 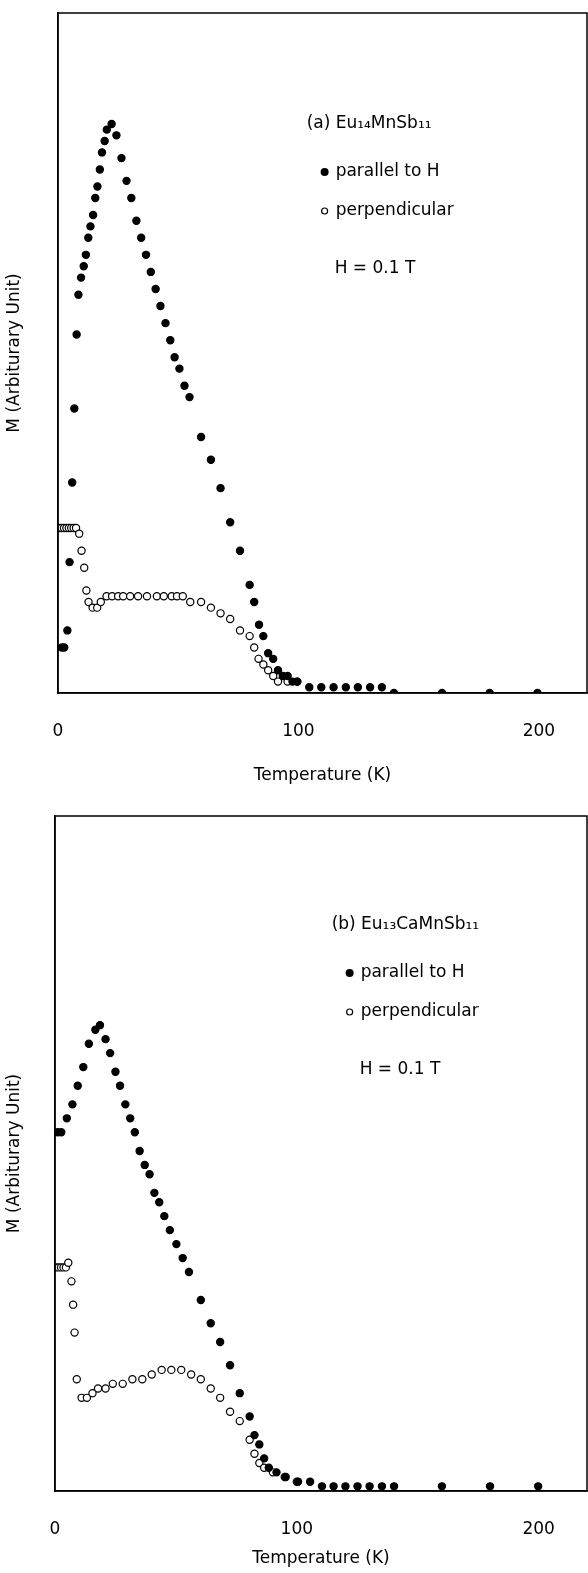 I want to click on chart-title: (a) Eu₁₄MnSb₁₁, so click(x=369, y=122).